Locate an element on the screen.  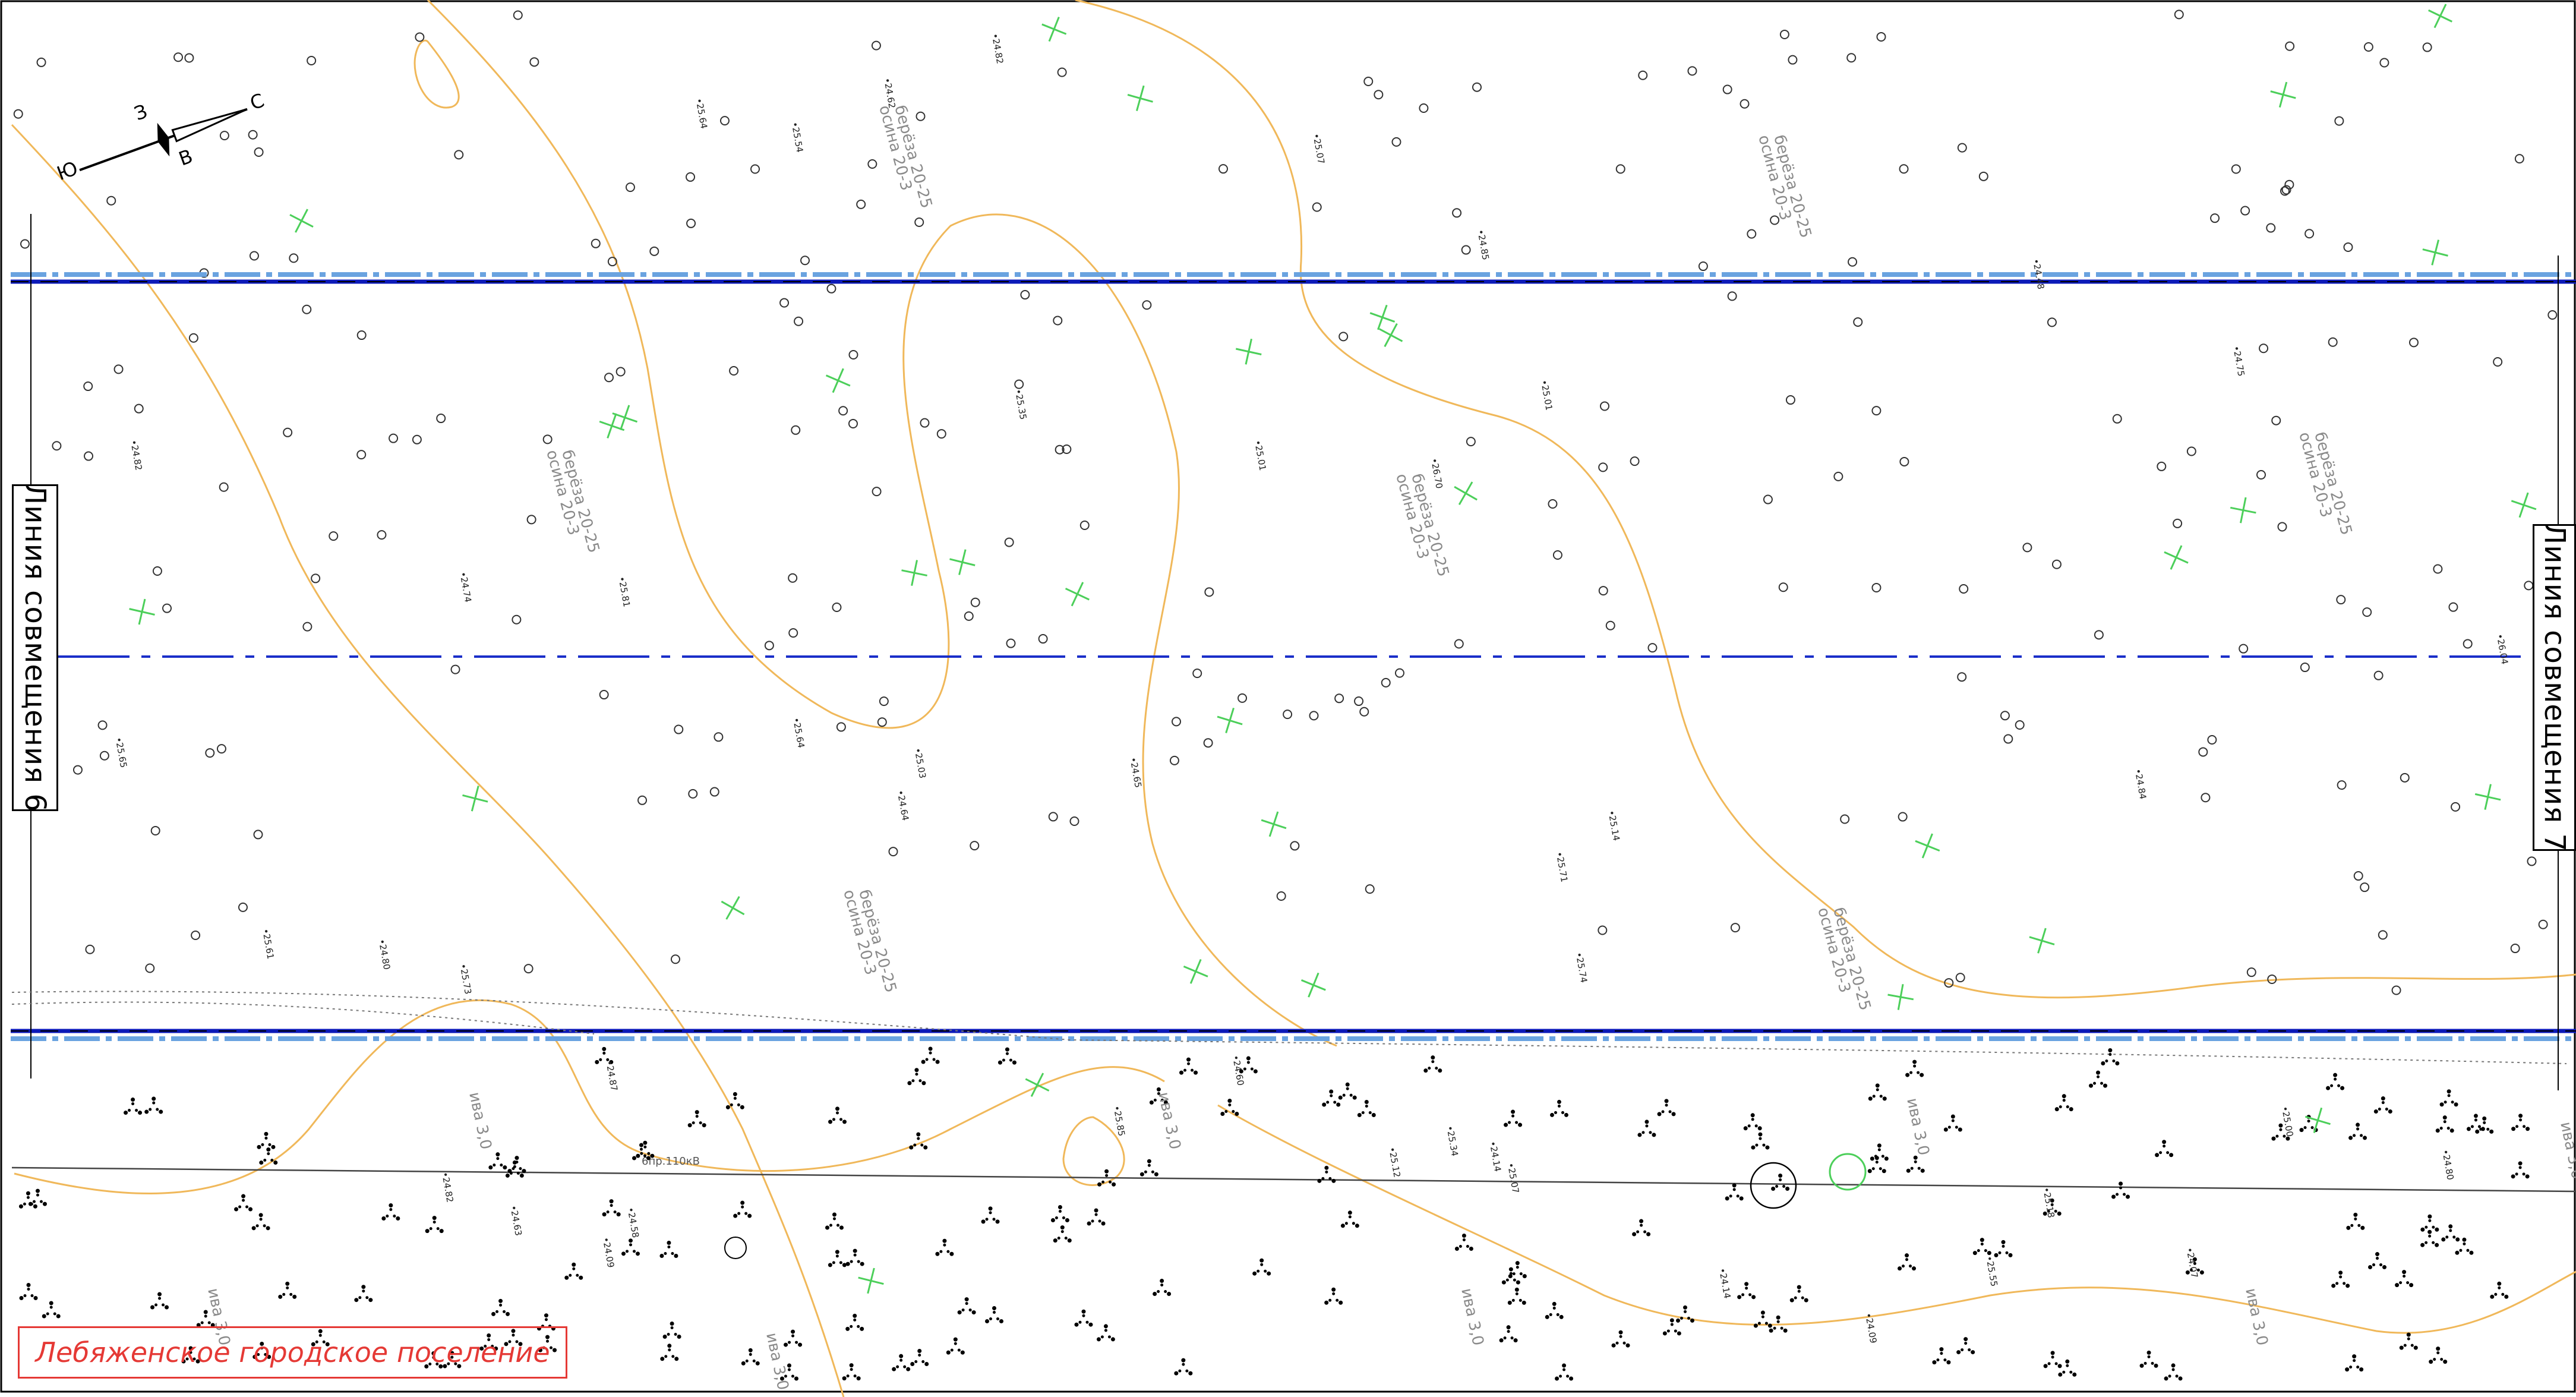
north-arrow-cross is located at coordinates (163, 139).